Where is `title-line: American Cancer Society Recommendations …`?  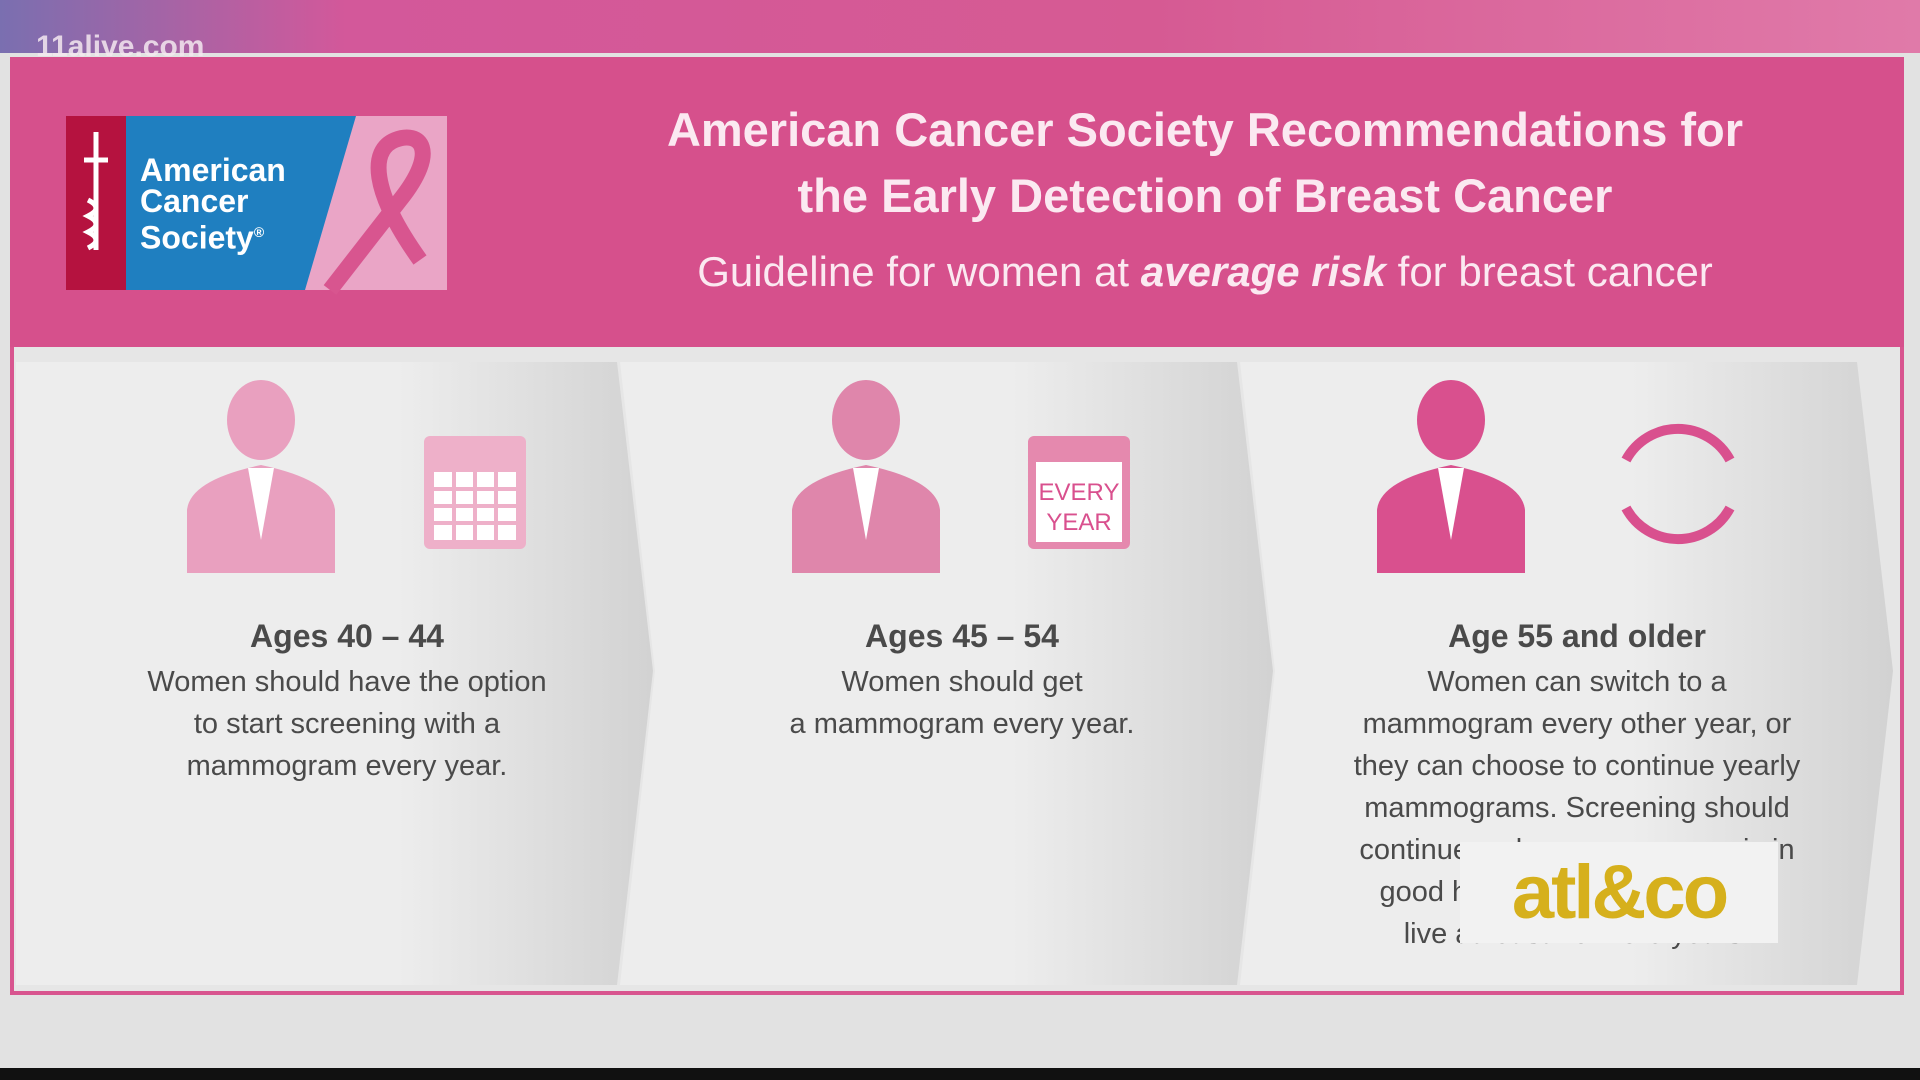 title-line: American Cancer Society Recommendations … is located at coordinates (1205, 129).